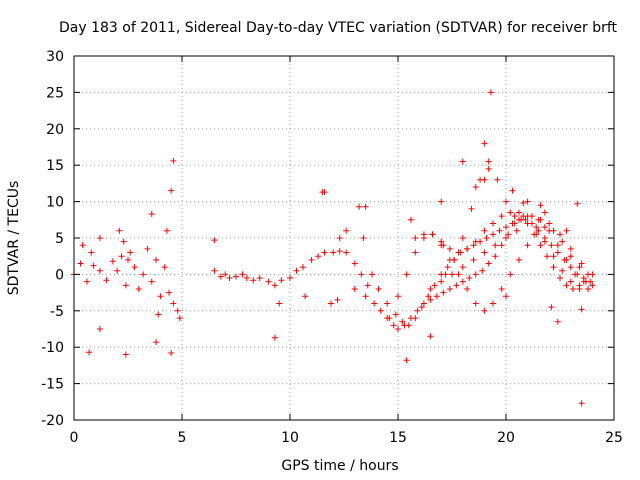  What do you see at coordinates (74, 438) in the screenshot?
I see `x-tick-label: 0` at bounding box center [74, 438].